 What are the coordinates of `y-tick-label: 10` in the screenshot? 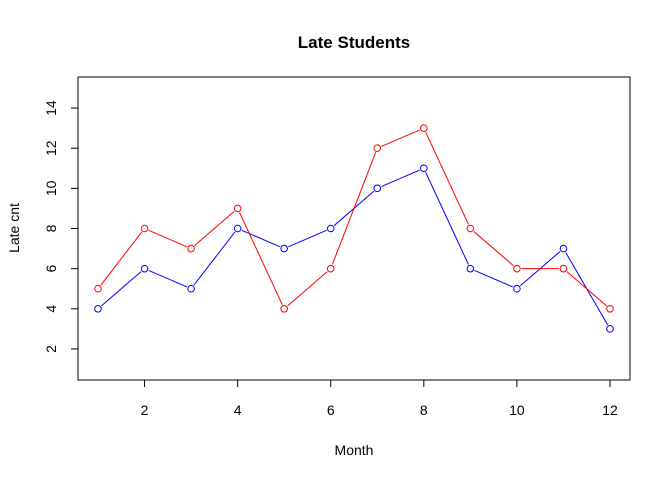 It's located at (51, 188).